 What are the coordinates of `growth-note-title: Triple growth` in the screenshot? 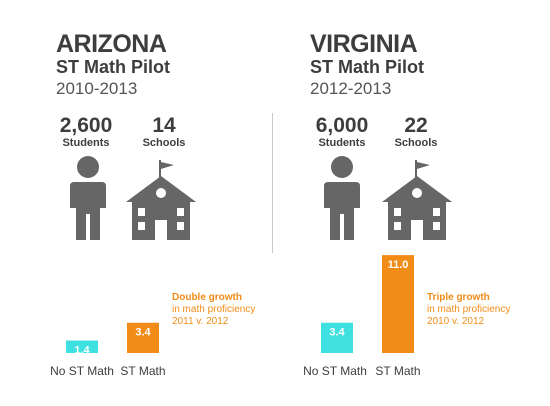 It's located at (458, 297).